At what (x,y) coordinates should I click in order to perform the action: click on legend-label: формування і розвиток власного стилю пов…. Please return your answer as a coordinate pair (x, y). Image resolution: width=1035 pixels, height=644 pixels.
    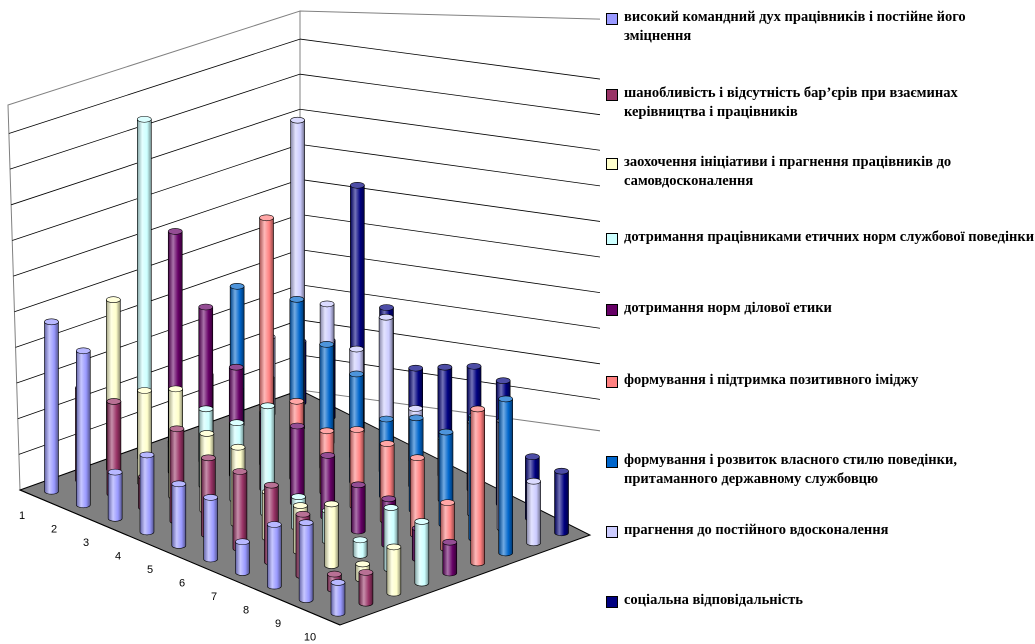
    Looking at the image, I should click on (790, 469).